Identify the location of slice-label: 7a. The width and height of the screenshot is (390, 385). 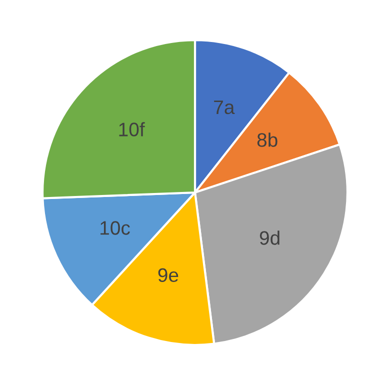
(224, 107).